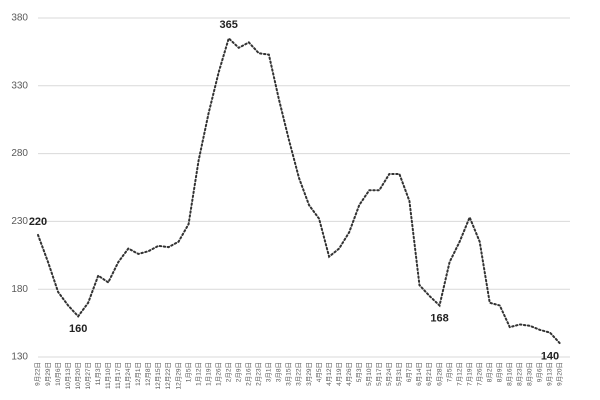 The width and height of the screenshot is (600, 400). Describe the element at coordinates (399, 374) in the screenshot. I see `x-tick-label: 5月31日` at that location.